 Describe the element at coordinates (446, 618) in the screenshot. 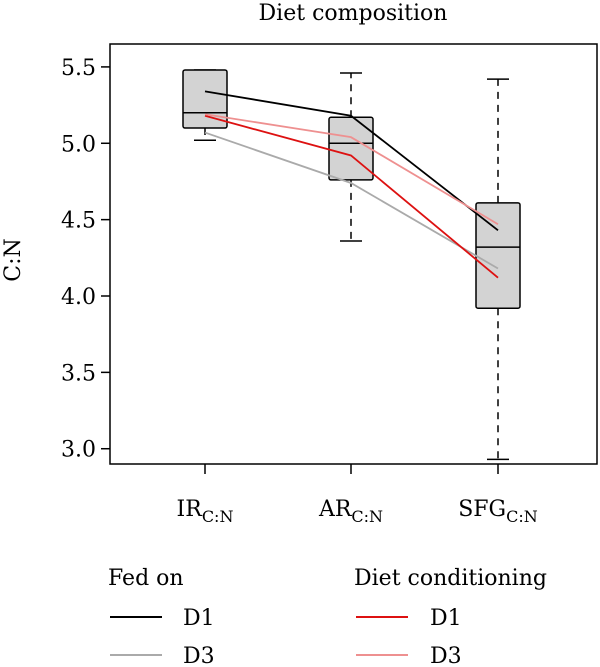

I see `legend-label-conditioning-d1: D1` at that location.